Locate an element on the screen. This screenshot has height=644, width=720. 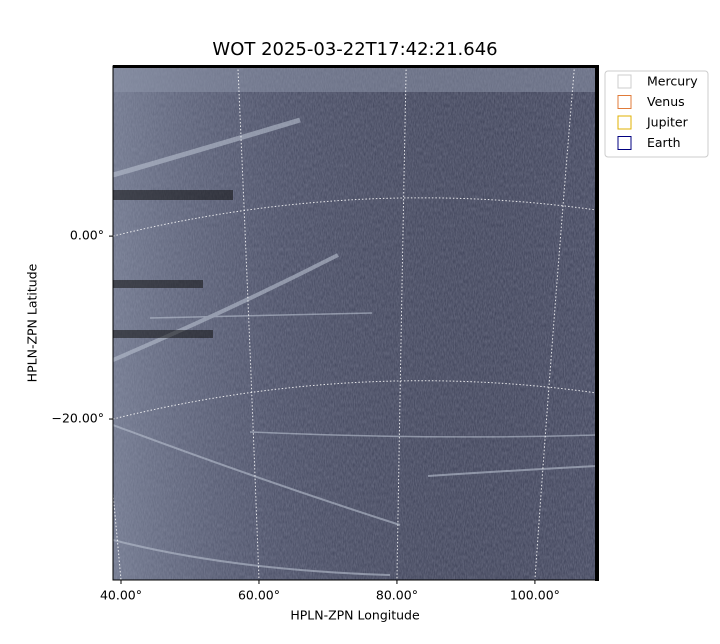
y-axis-label: HPLN-ZPN Latitude is located at coordinates (32, 322).